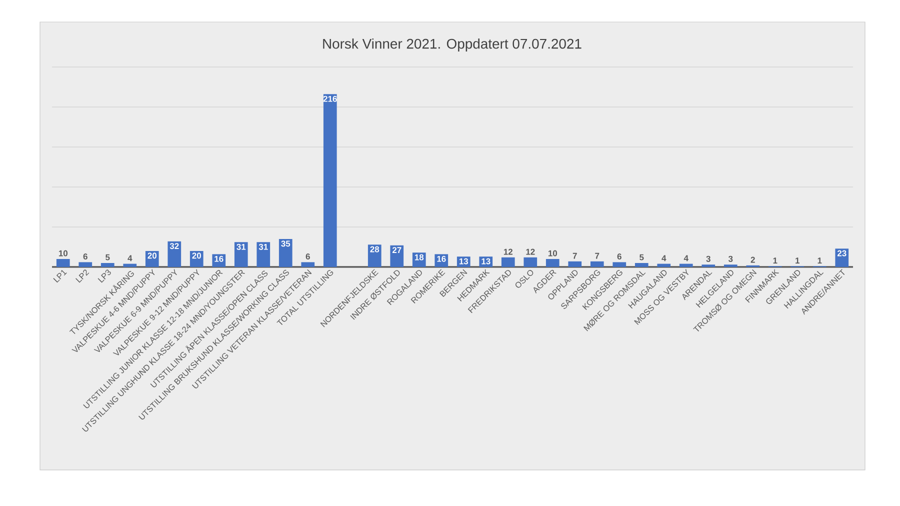  I want to click on data-label: 35, so click(285, 243).